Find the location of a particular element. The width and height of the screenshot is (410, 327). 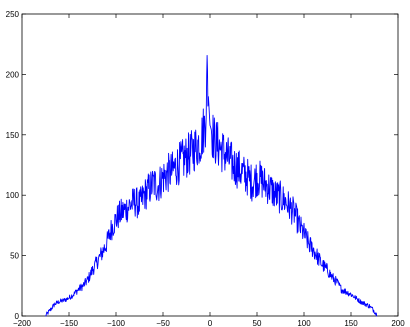

y-tick-label: 100 is located at coordinates (13, 195).